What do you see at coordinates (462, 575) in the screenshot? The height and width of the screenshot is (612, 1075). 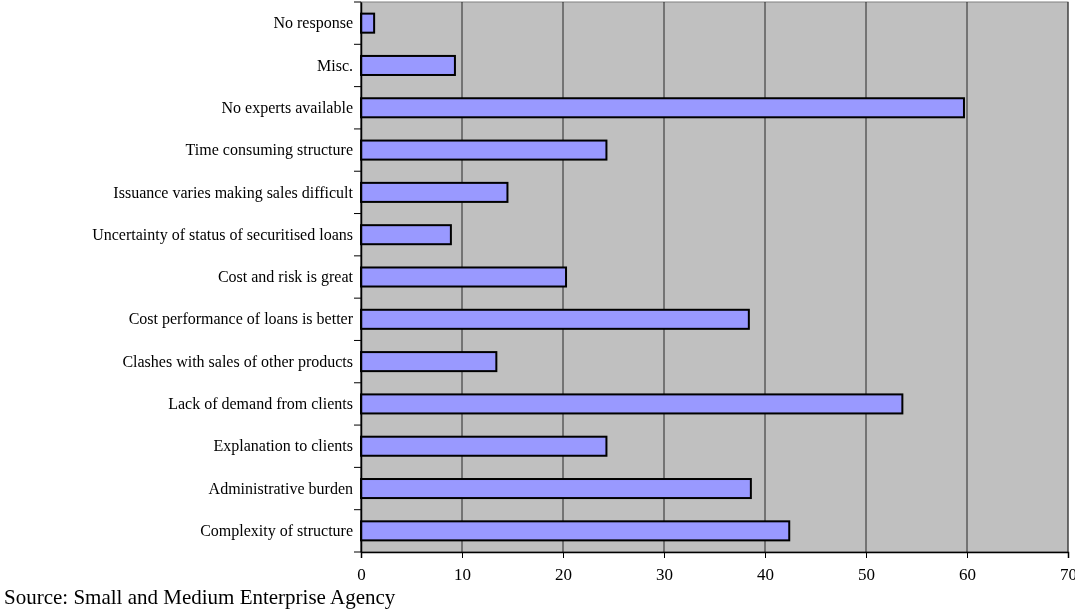 I see `x-tick-label: 10` at bounding box center [462, 575].